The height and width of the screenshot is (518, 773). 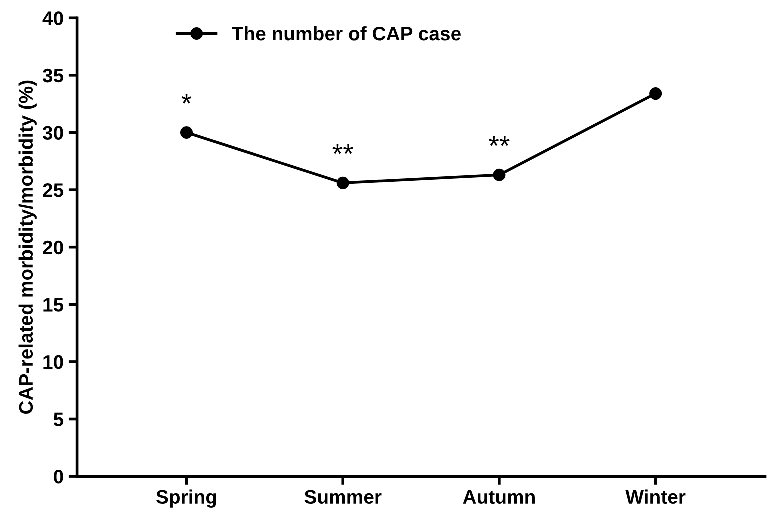 What do you see at coordinates (59, 419) in the screenshot?
I see `y-tick-label: 5` at bounding box center [59, 419].